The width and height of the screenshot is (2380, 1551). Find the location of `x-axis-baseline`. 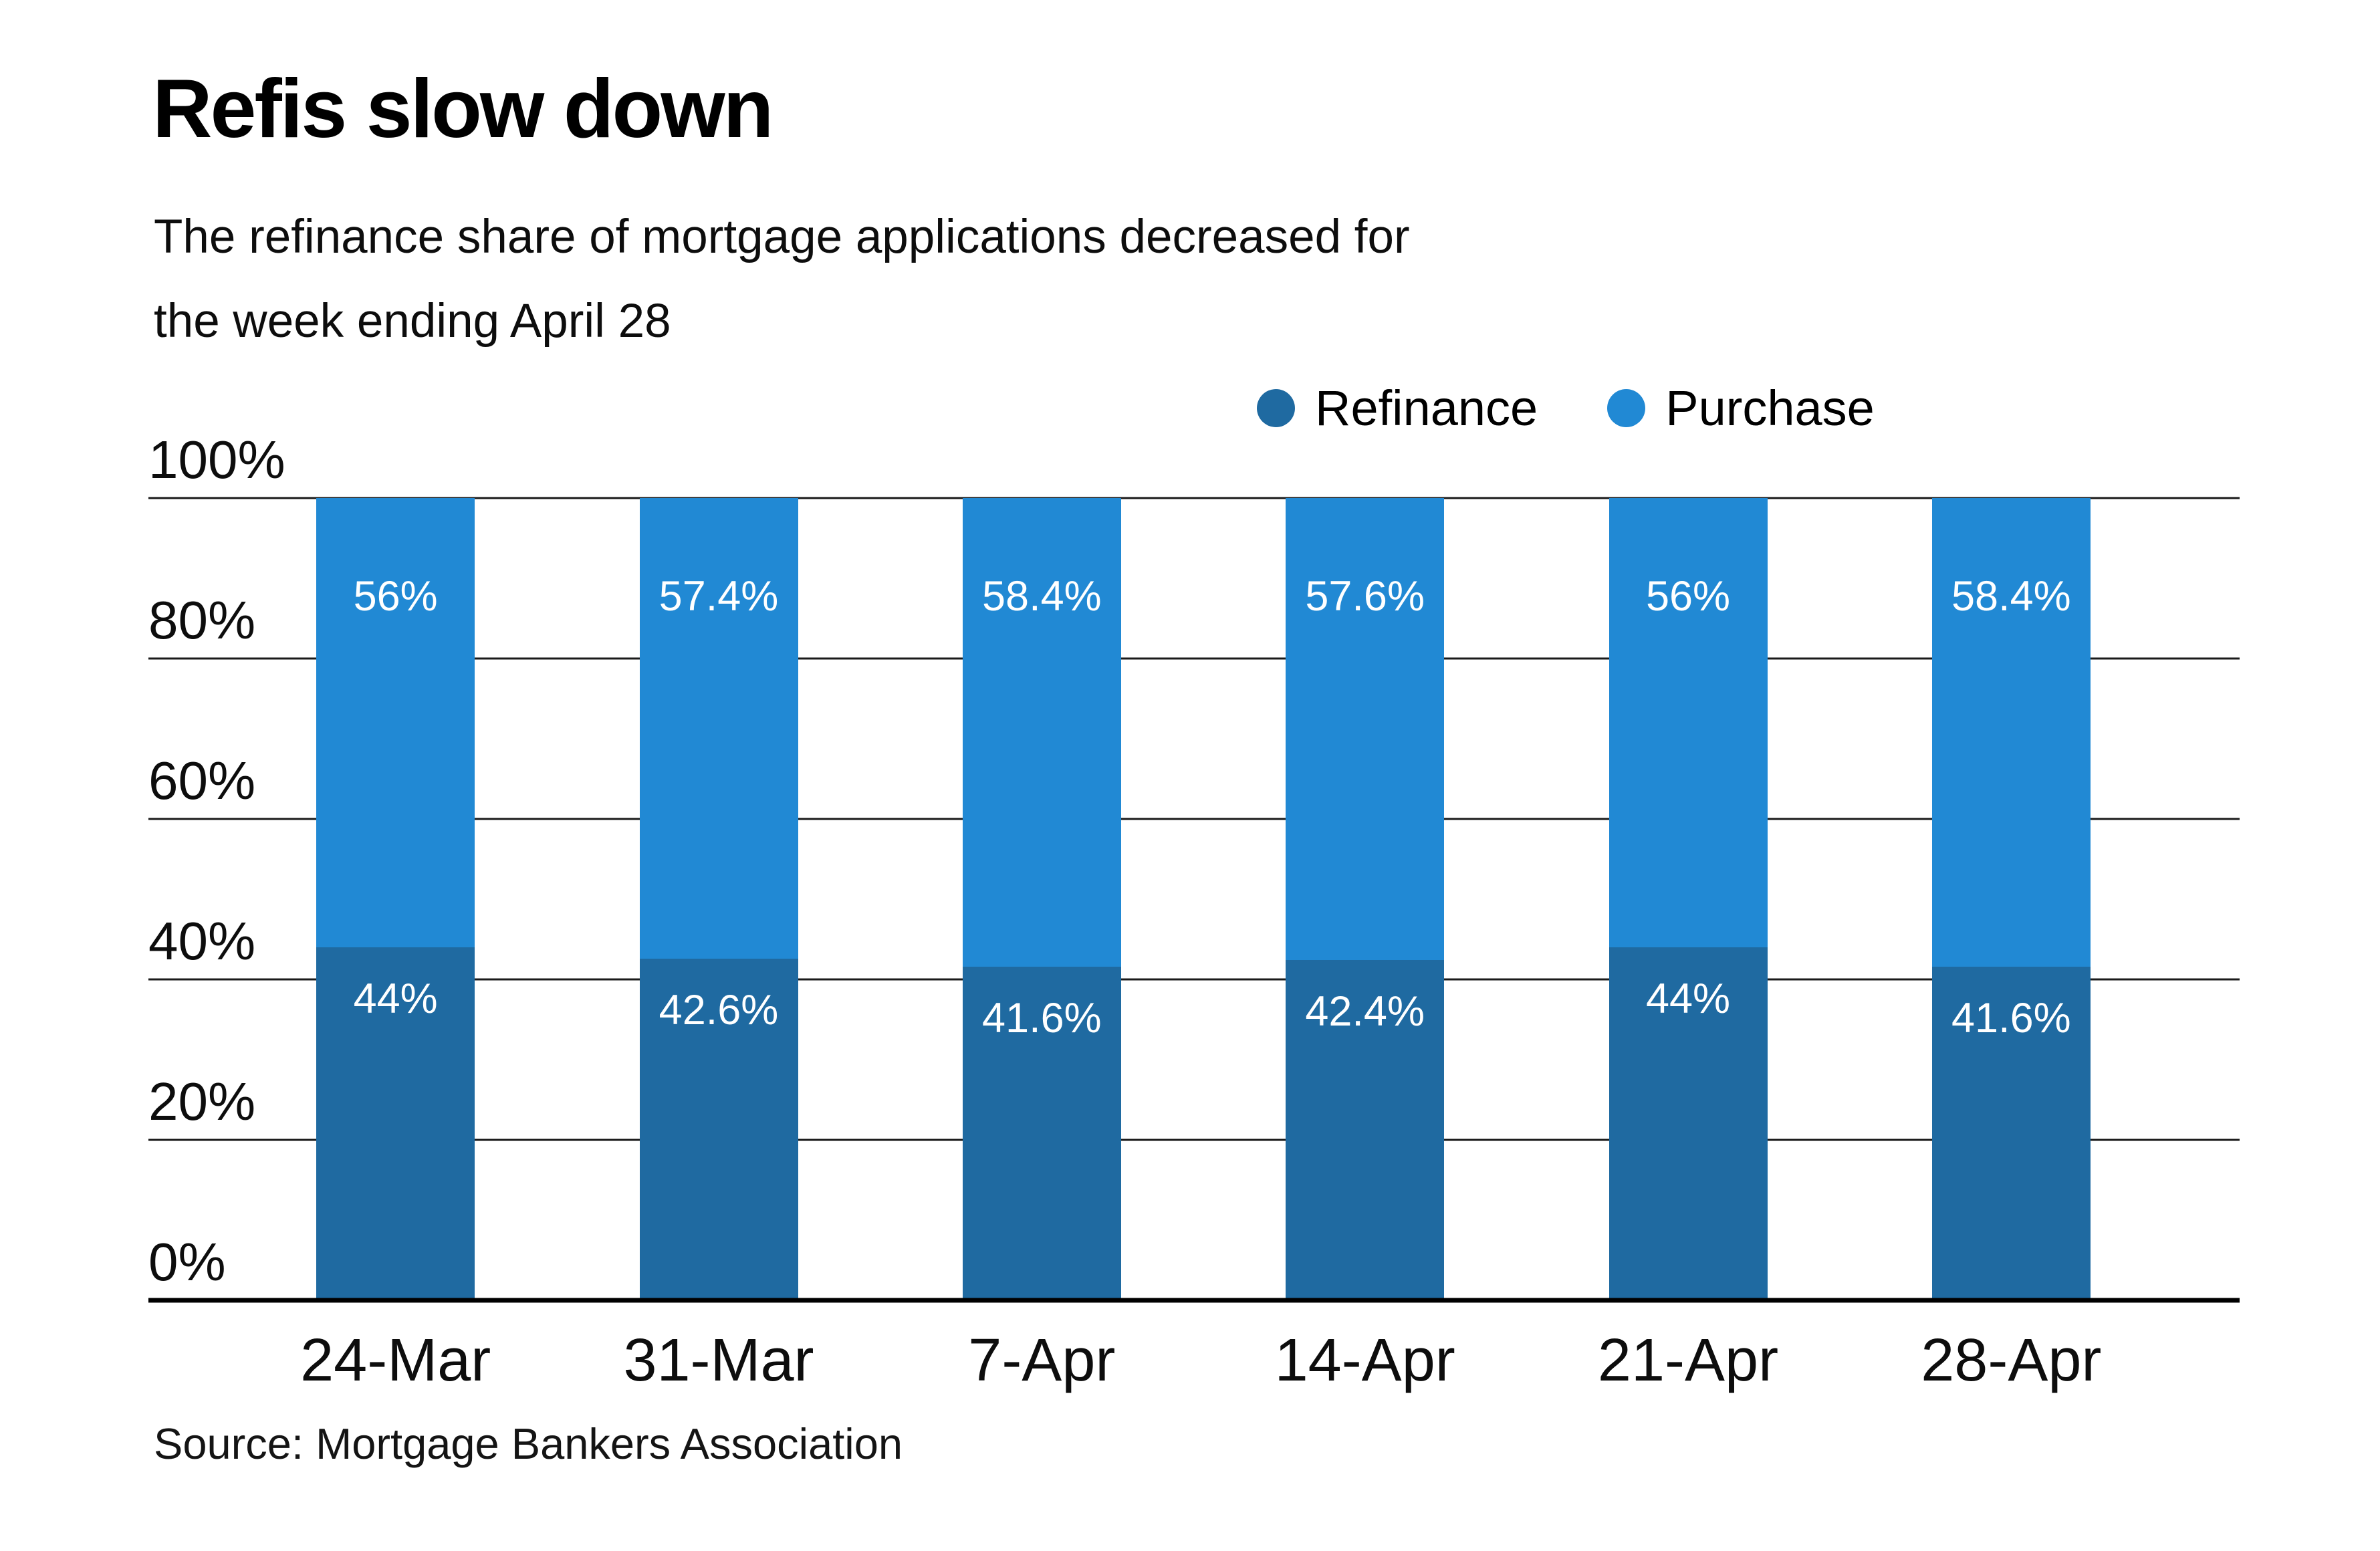

x-axis-baseline is located at coordinates (1194, 1300).